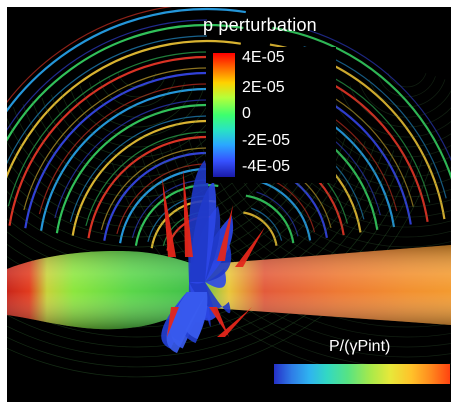 The height and width of the screenshot is (409, 459). Describe the element at coordinates (362, 374) in the screenshot. I see `pressure-color-bar` at that location.